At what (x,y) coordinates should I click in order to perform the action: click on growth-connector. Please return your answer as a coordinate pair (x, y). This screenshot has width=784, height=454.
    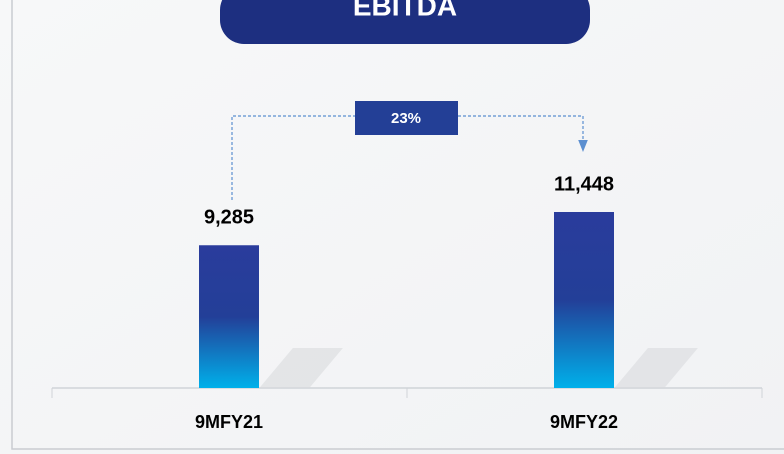
    Looking at the image, I should click on (409, 157).